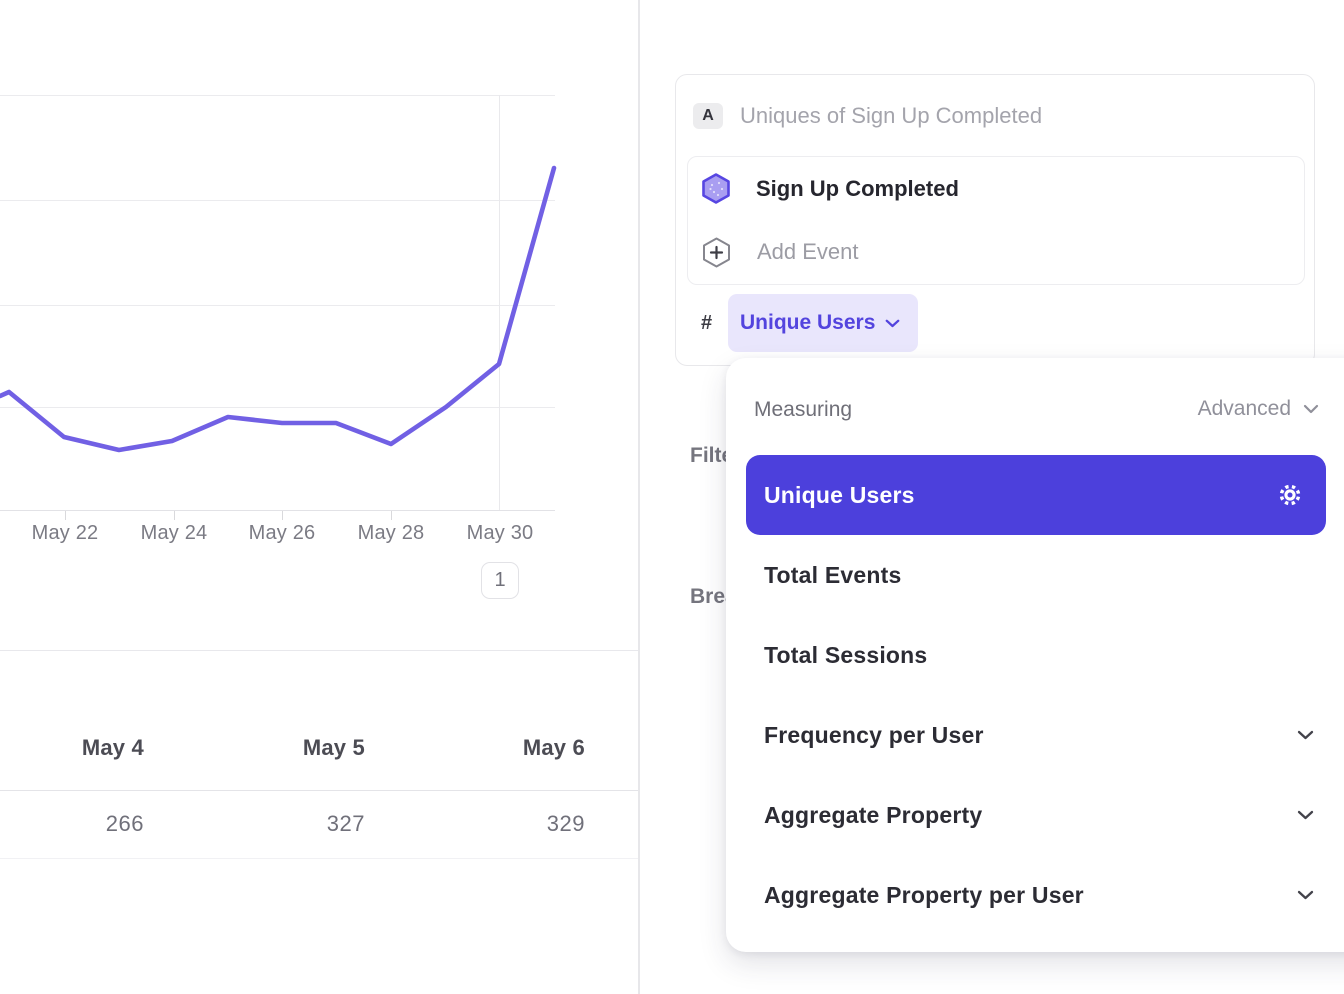 This screenshot has height=994, width=1344. I want to click on event-hexagon-icon, so click(716, 189).